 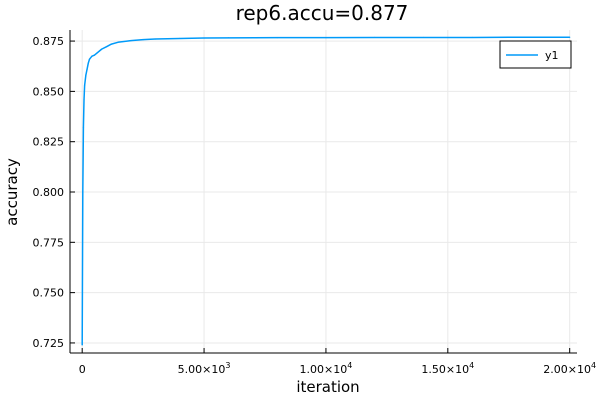 What do you see at coordinates (82, 369) in the screenshot?
I see `x-tick-label: 0` at bounding box center [82, 369].